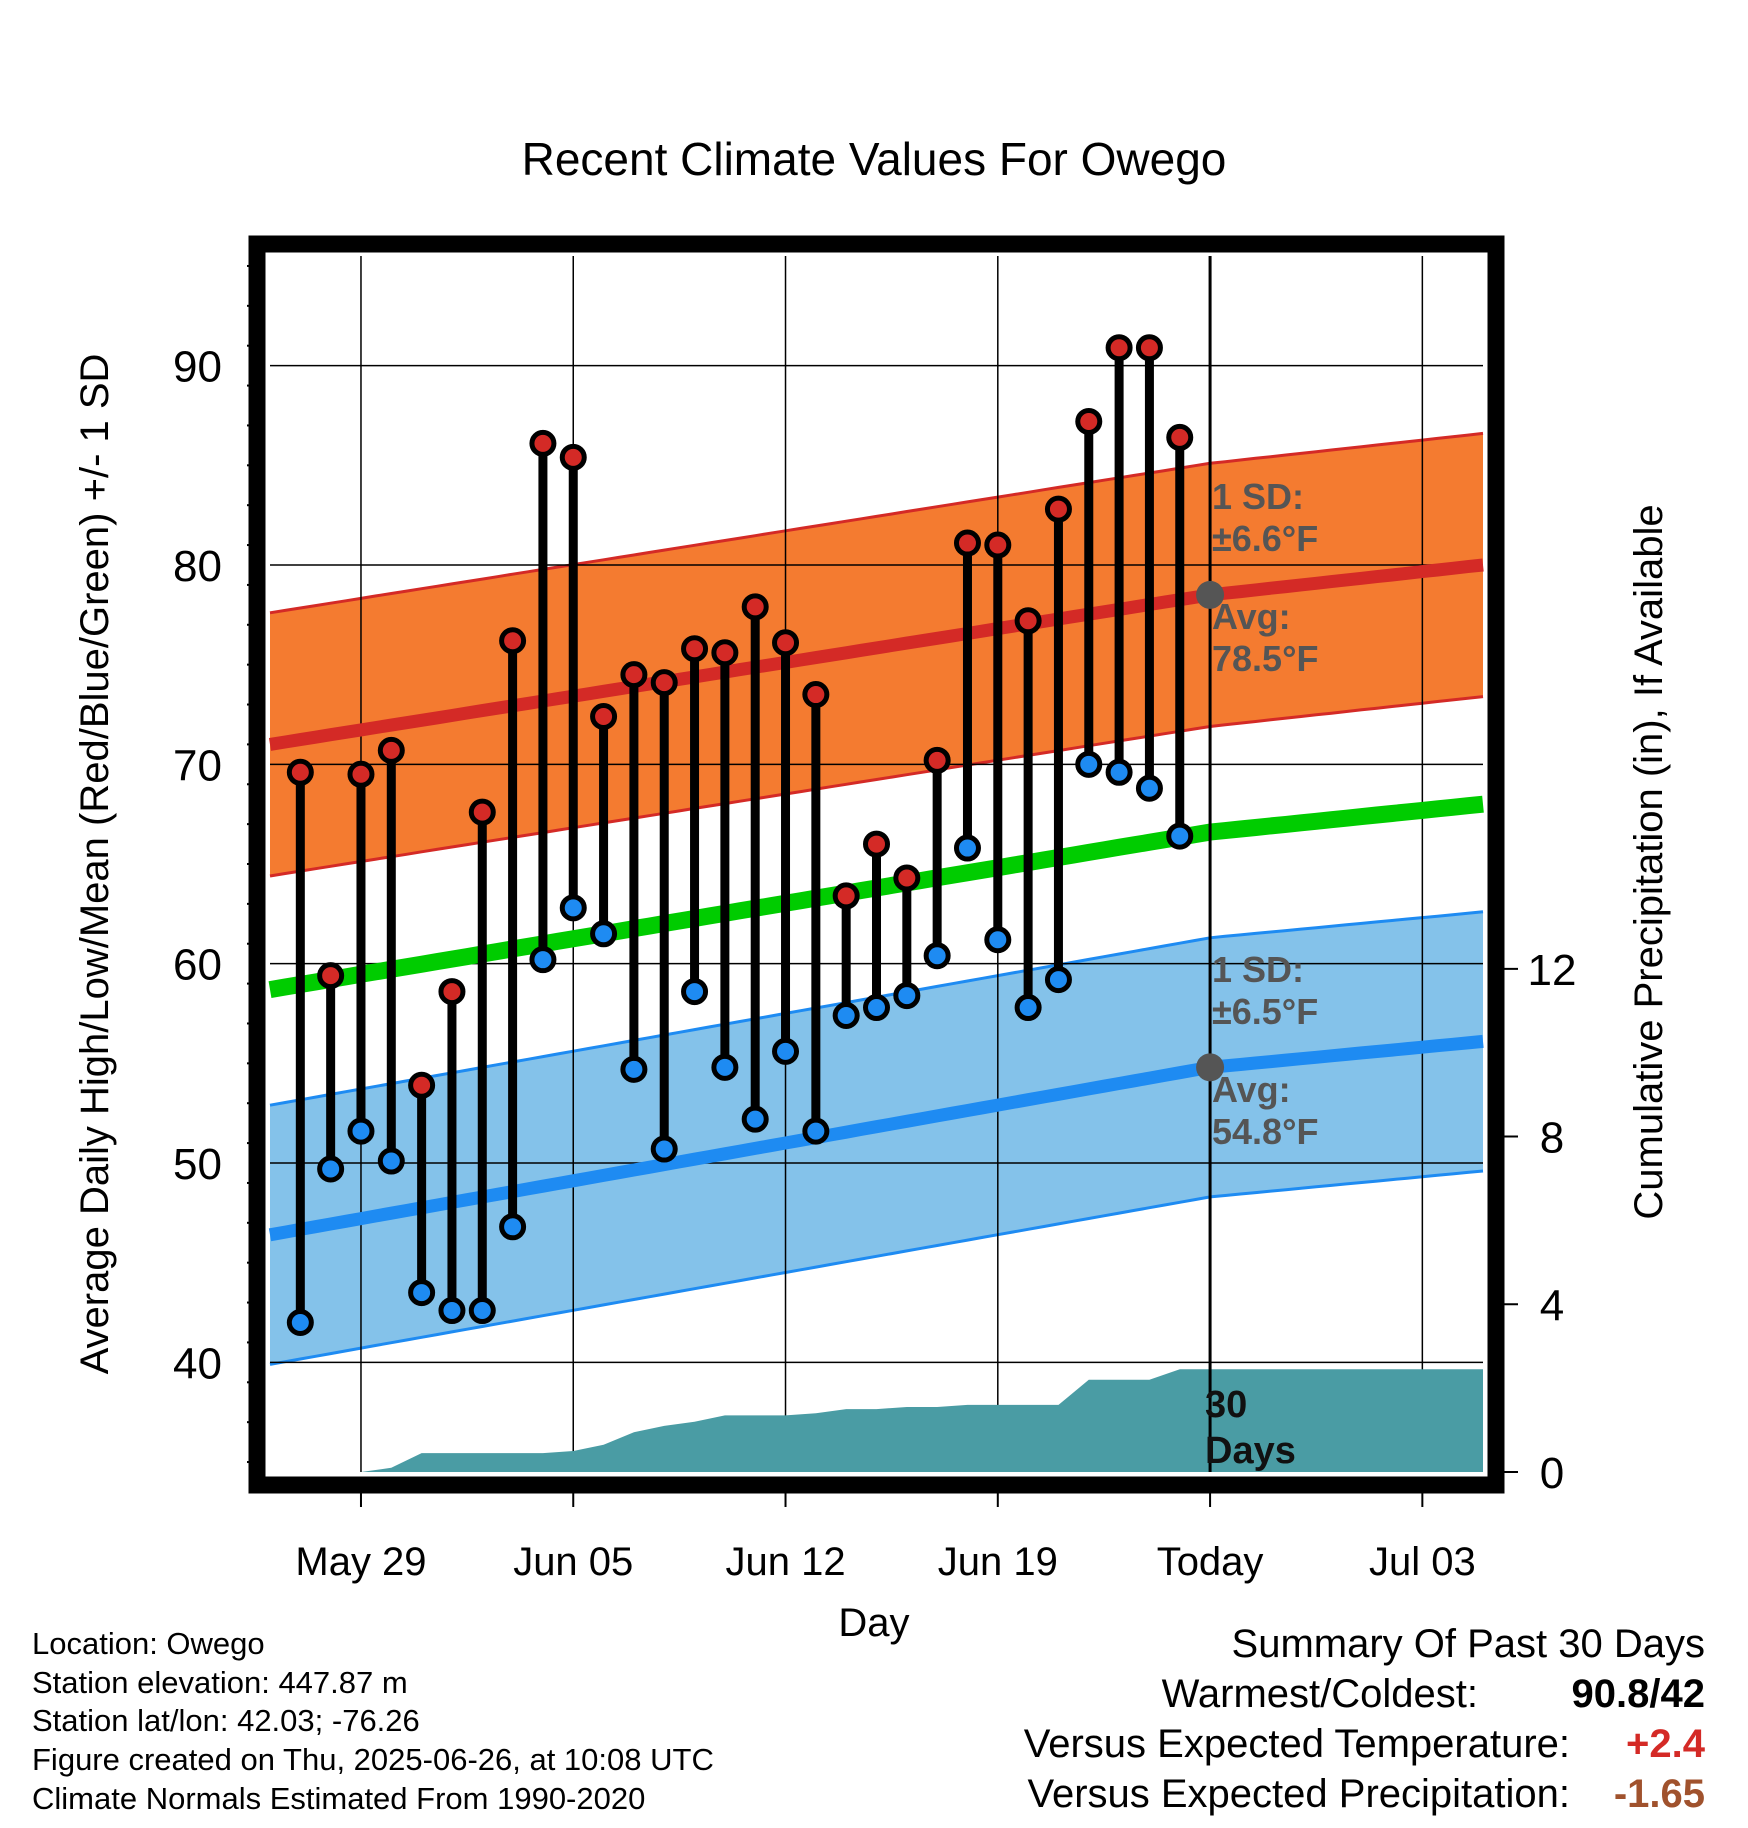  I want to click on today-marker-group, so click(1210, 864).